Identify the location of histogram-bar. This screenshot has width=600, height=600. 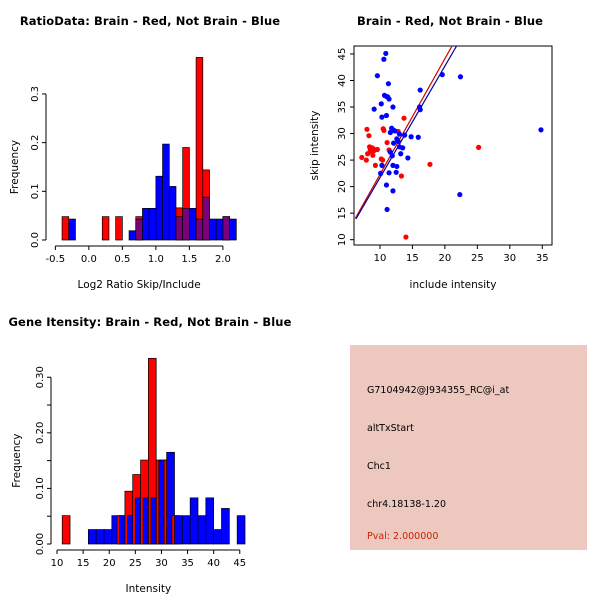
(199, 149).